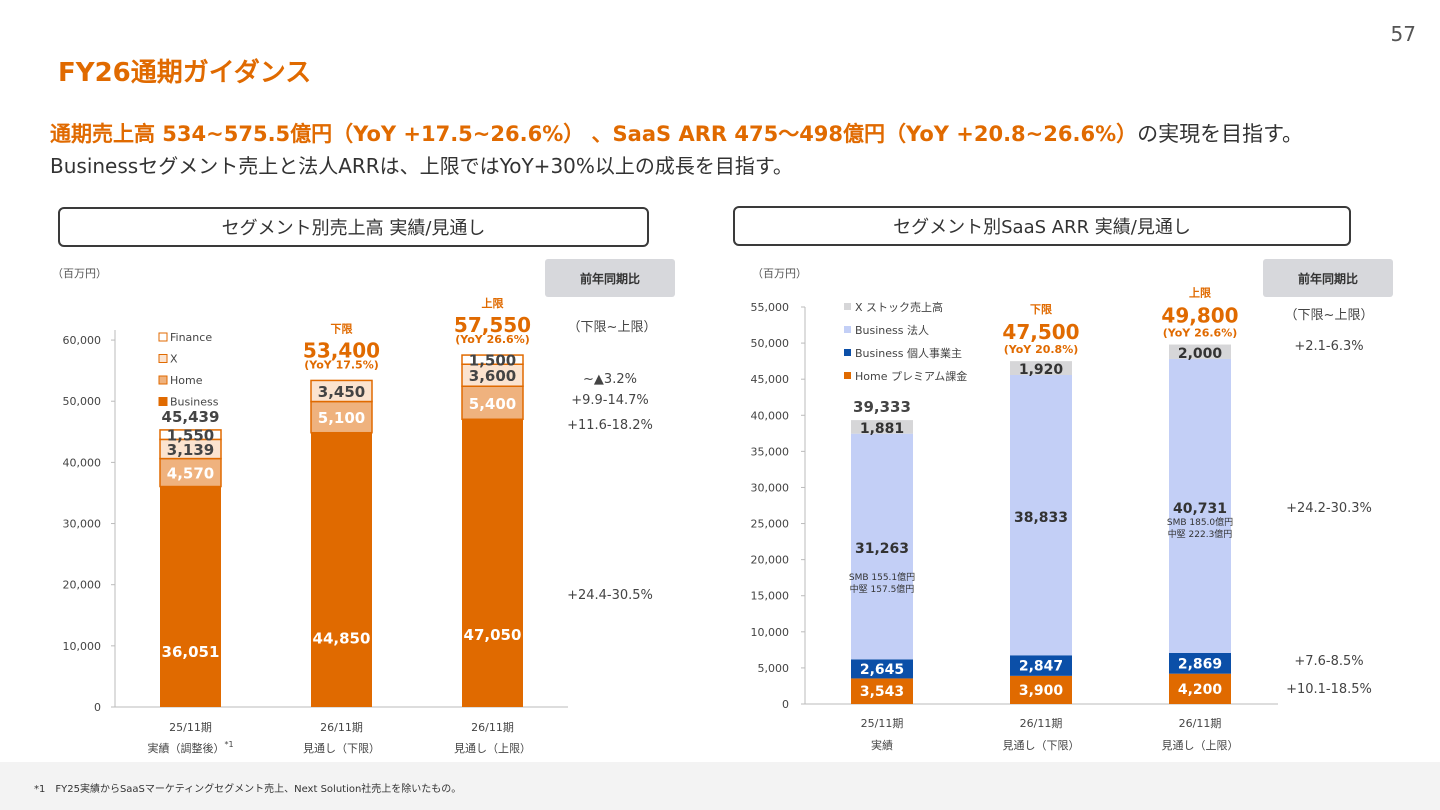 The height and width of the screenshot is (810, 1440). What do you see at coordinates (770, 596) in the screenshot?
I see `arr-y-tick-label: 15,000` at bounding box center [770, 596].